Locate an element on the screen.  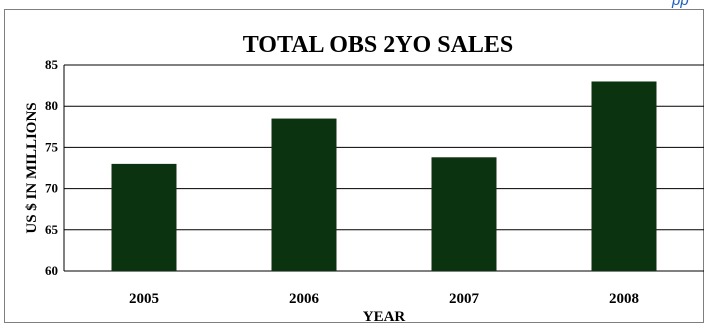
x-axis-label: YEAR is located at coordinates (384, 317).